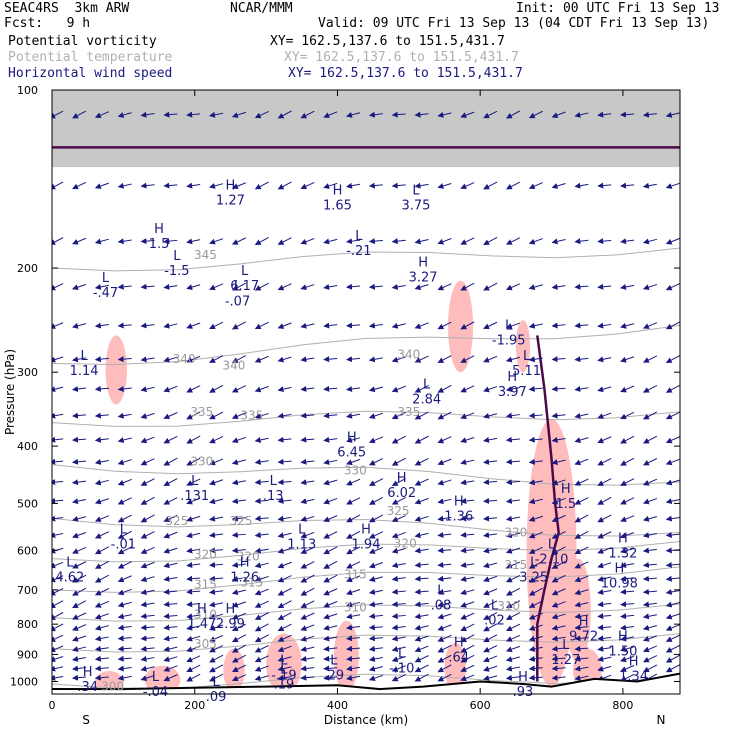  I want to click on extremum-value: 1.13, so click(301, 545).